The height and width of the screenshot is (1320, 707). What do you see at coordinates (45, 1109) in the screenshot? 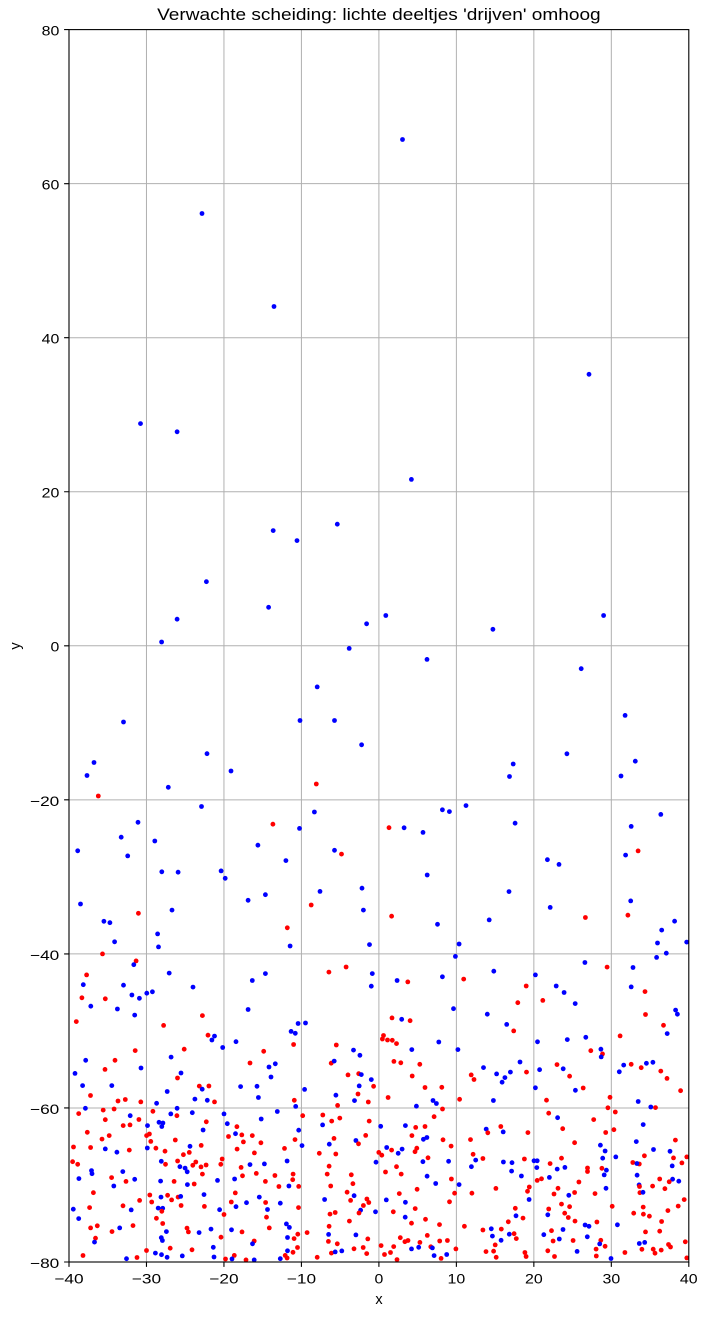
I see `svg-text: −60` at bounding box center [45, 1109].